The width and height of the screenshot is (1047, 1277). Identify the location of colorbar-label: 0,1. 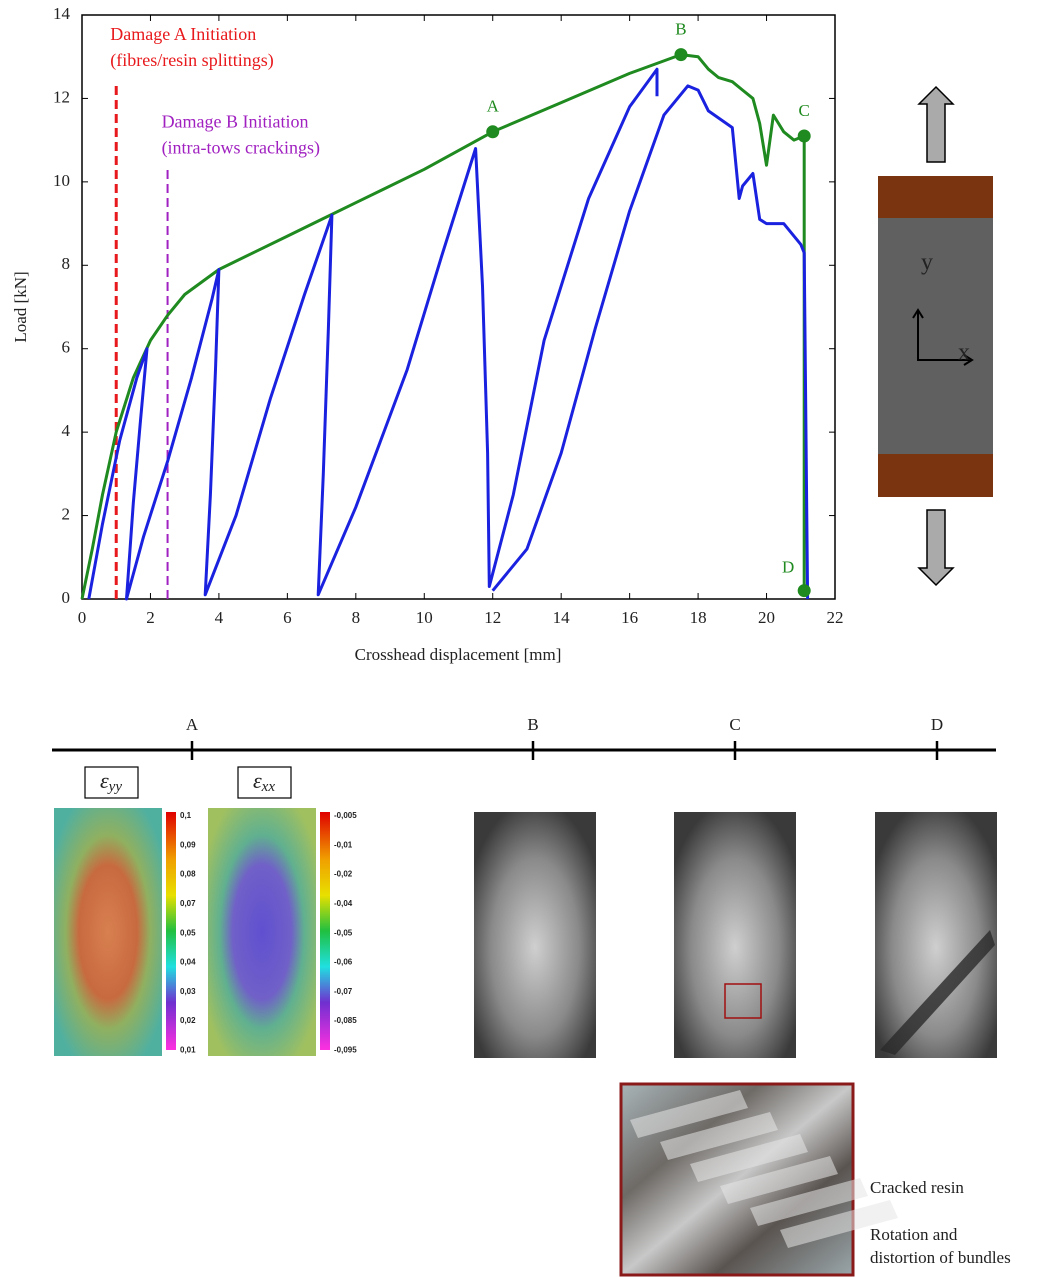
(186, 815).